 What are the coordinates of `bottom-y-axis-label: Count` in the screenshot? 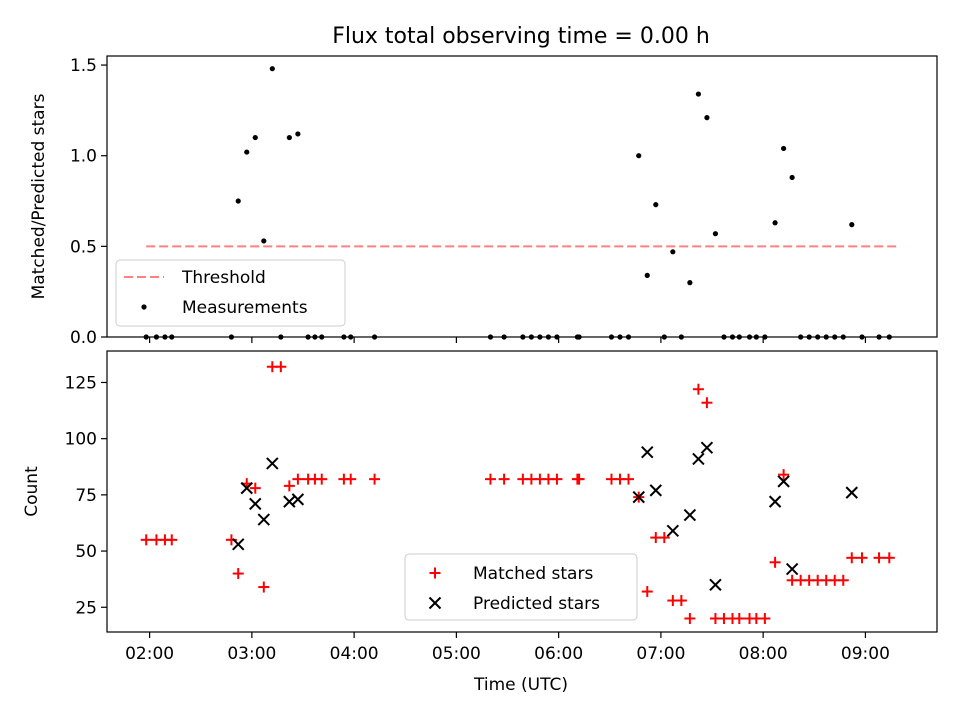 It's located at (32, 491).